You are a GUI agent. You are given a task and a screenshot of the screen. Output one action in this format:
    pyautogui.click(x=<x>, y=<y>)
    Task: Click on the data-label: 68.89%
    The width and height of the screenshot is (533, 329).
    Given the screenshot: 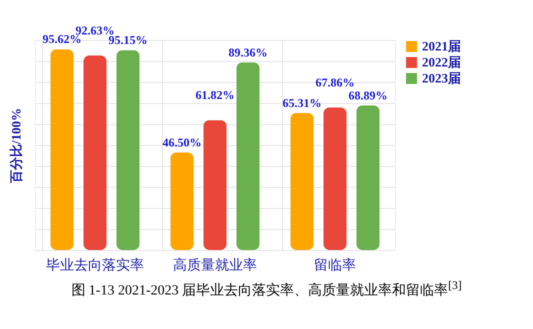 What is the action you would take?
    pyautogui.click(x=368, y=95)
    